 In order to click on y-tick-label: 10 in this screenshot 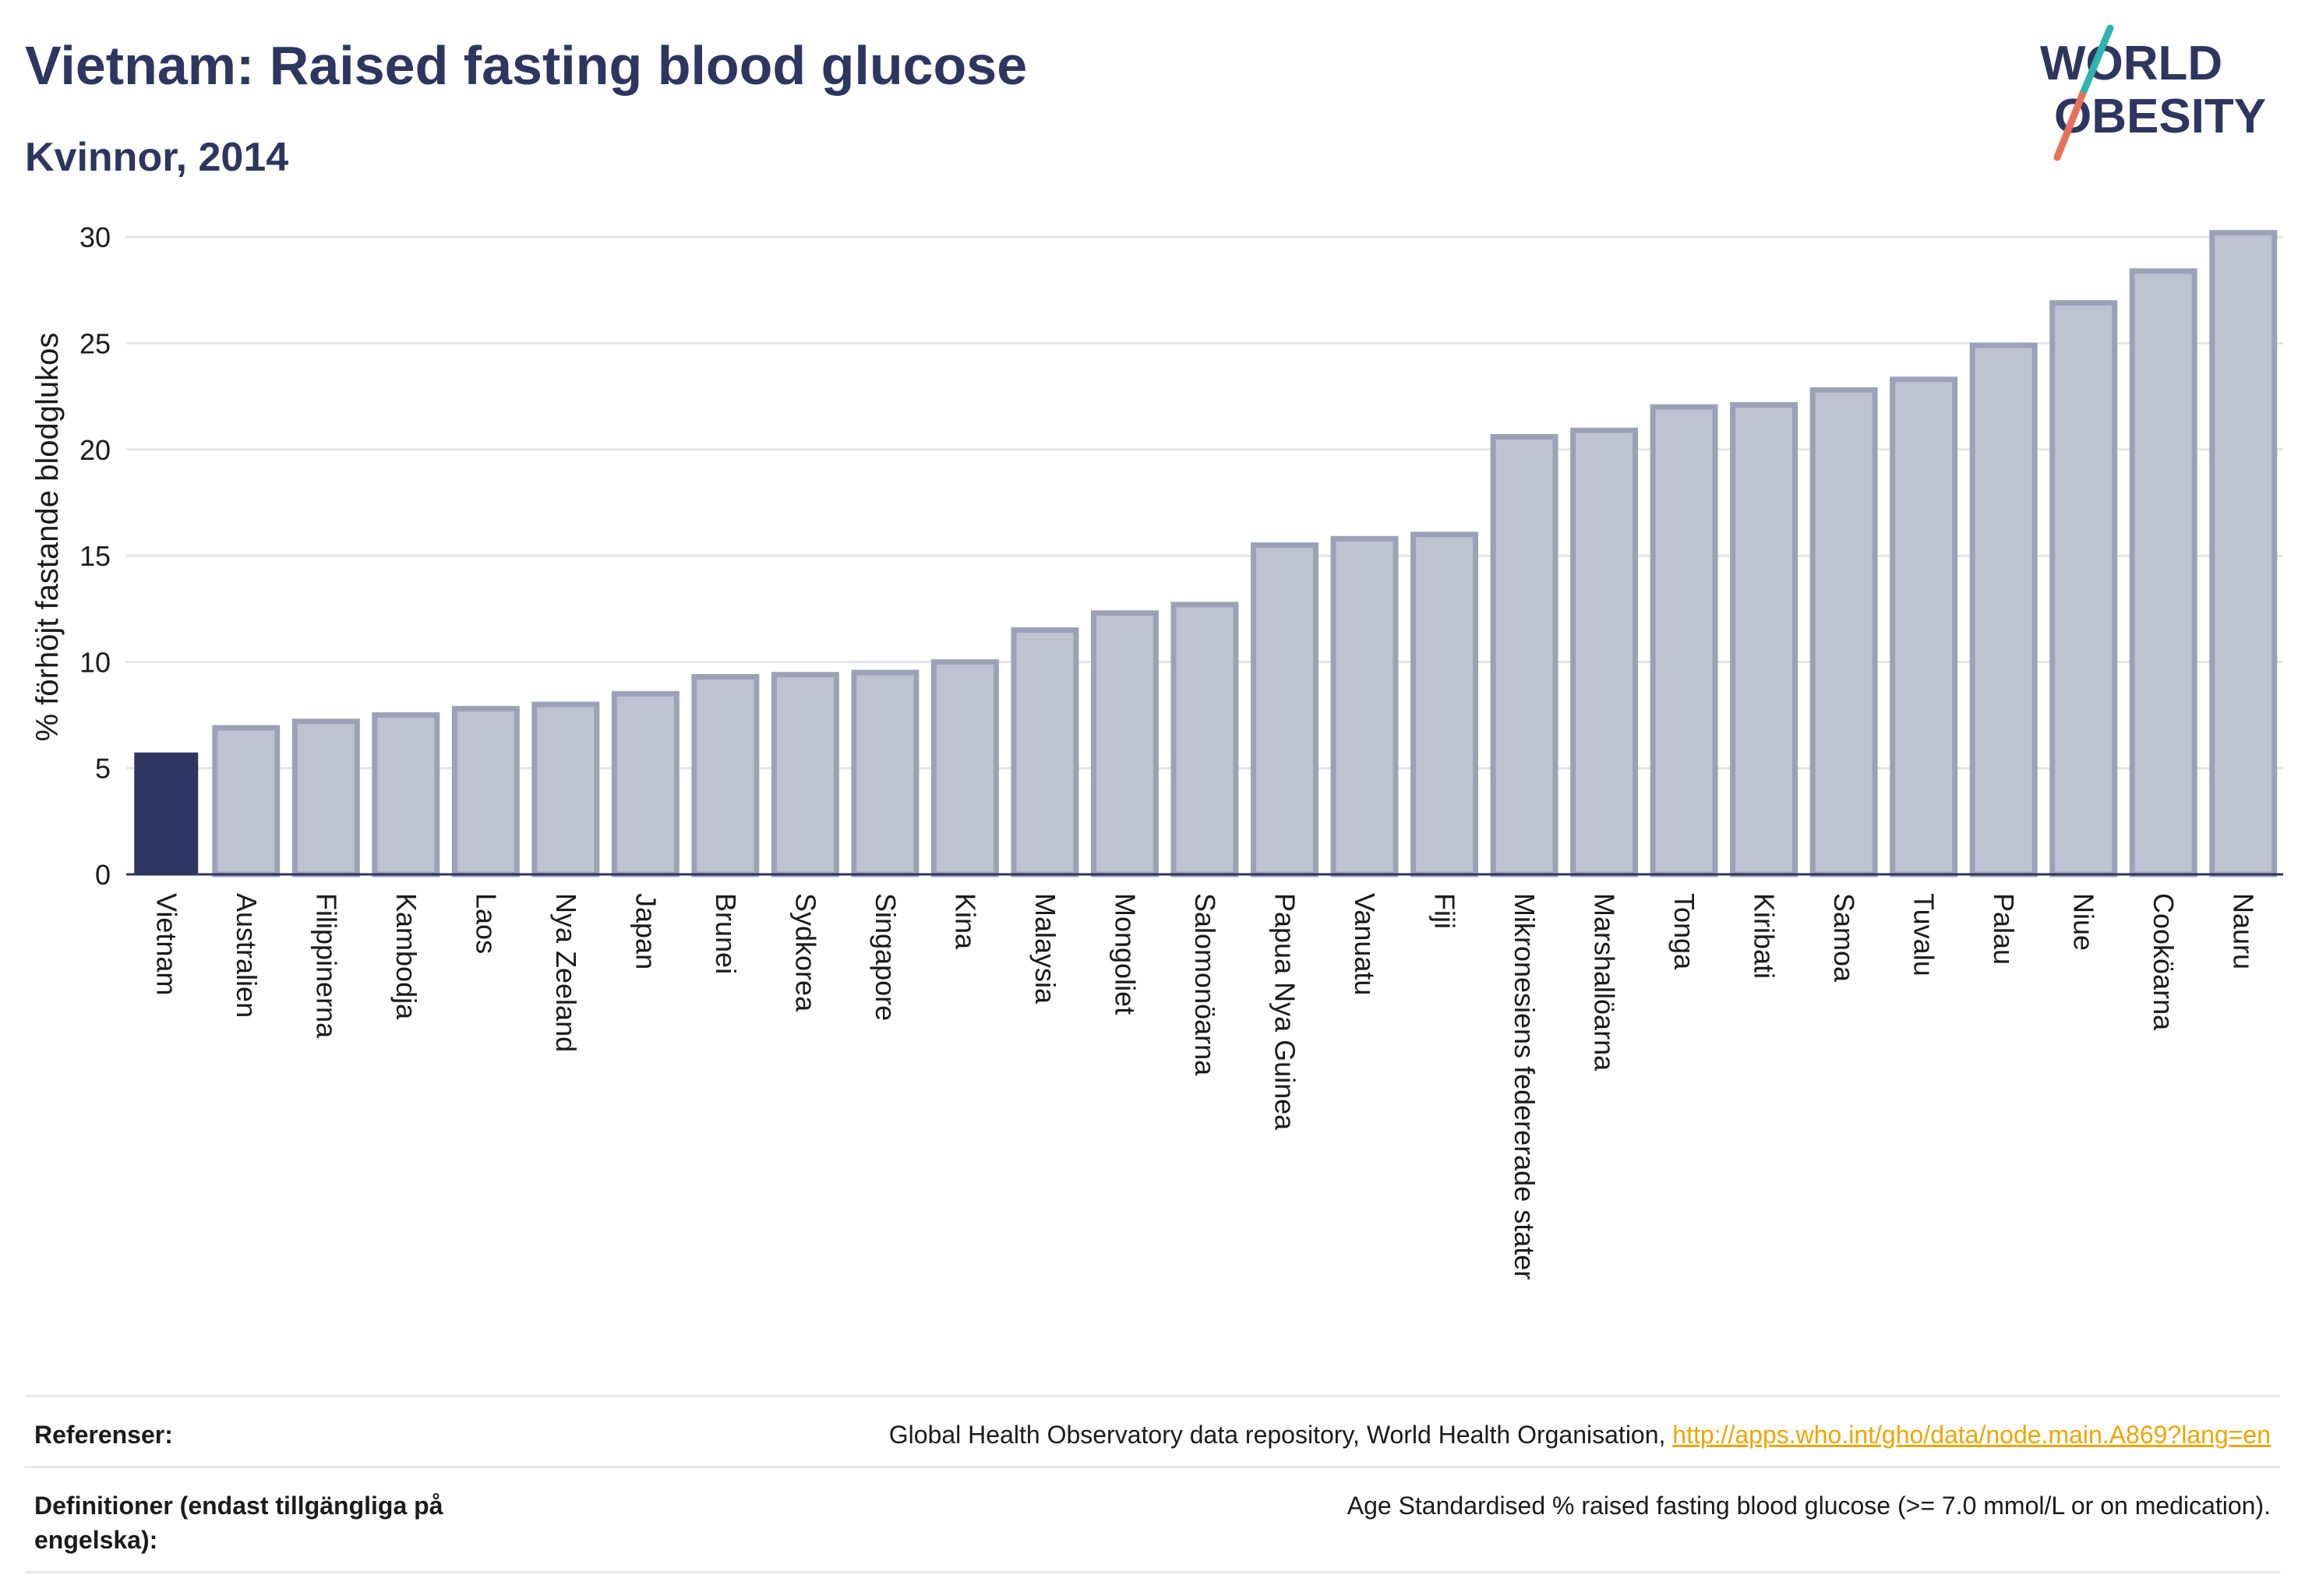, I will do `click(95, 662)`.